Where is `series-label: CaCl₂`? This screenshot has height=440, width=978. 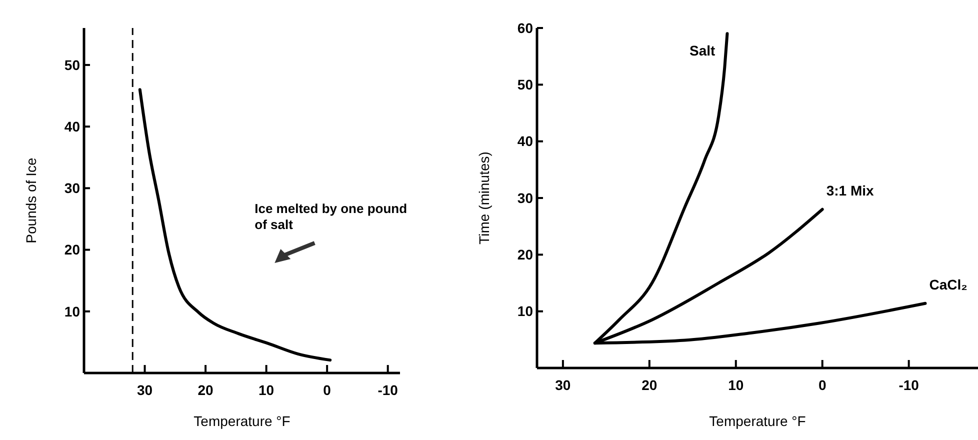 series-label: CaCl₂ is located at coordinates (948, 284).